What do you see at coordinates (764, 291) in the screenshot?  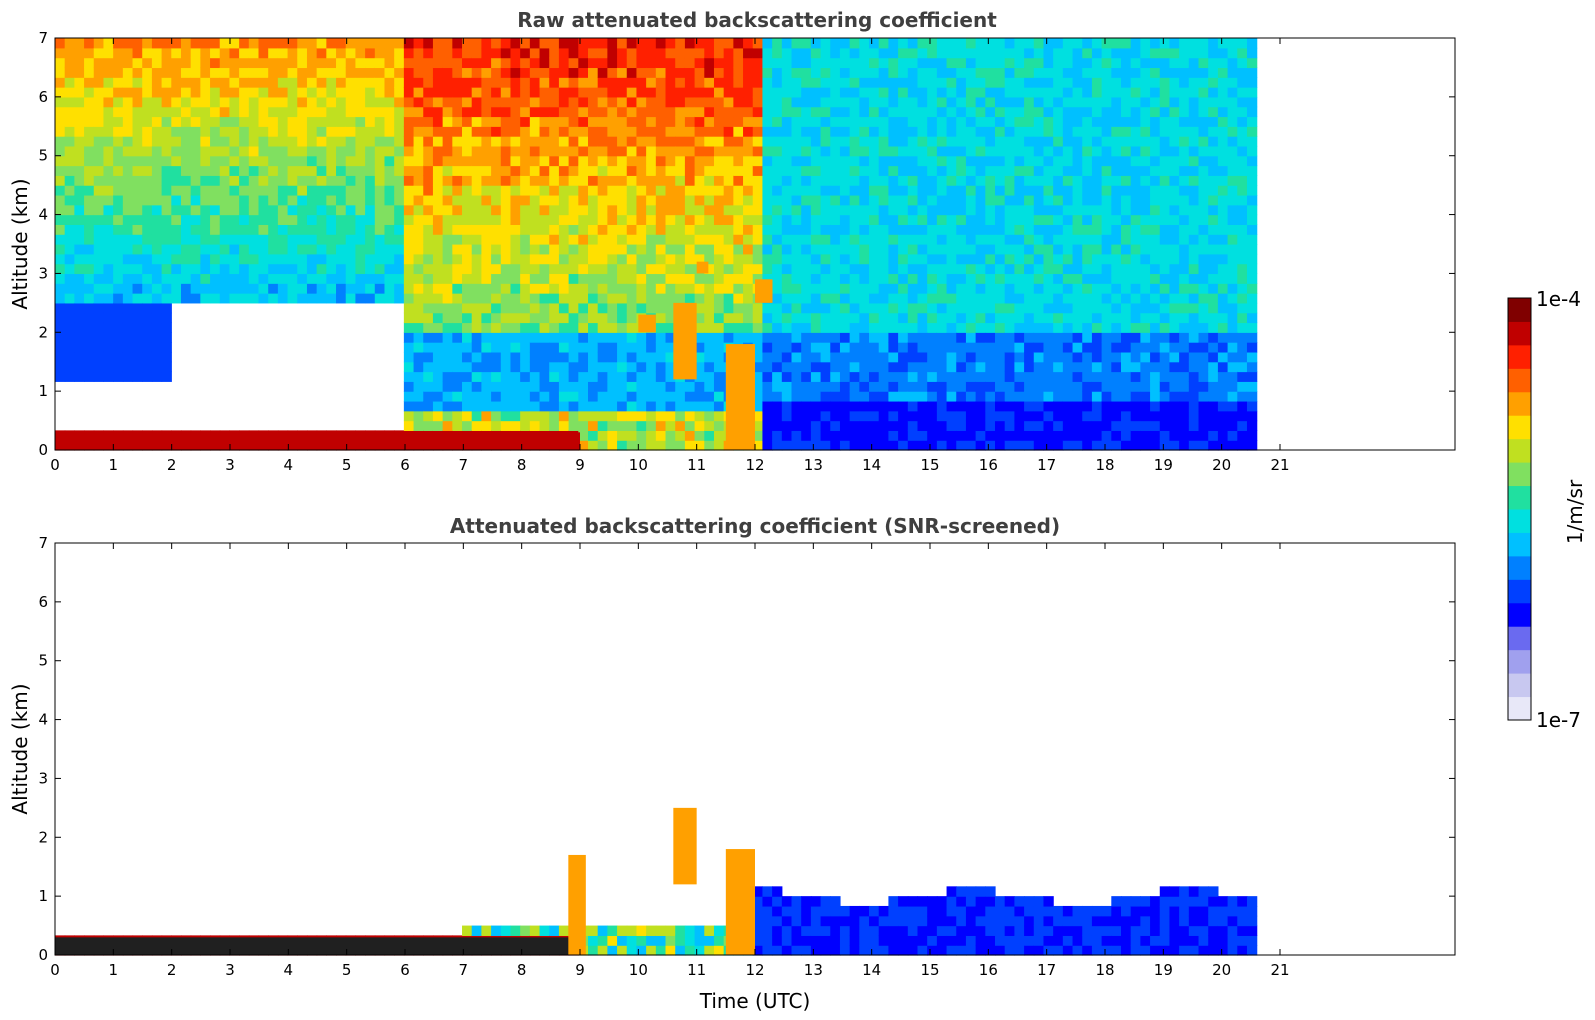 I see `cloud-feature` at bounding box center [764, 291].